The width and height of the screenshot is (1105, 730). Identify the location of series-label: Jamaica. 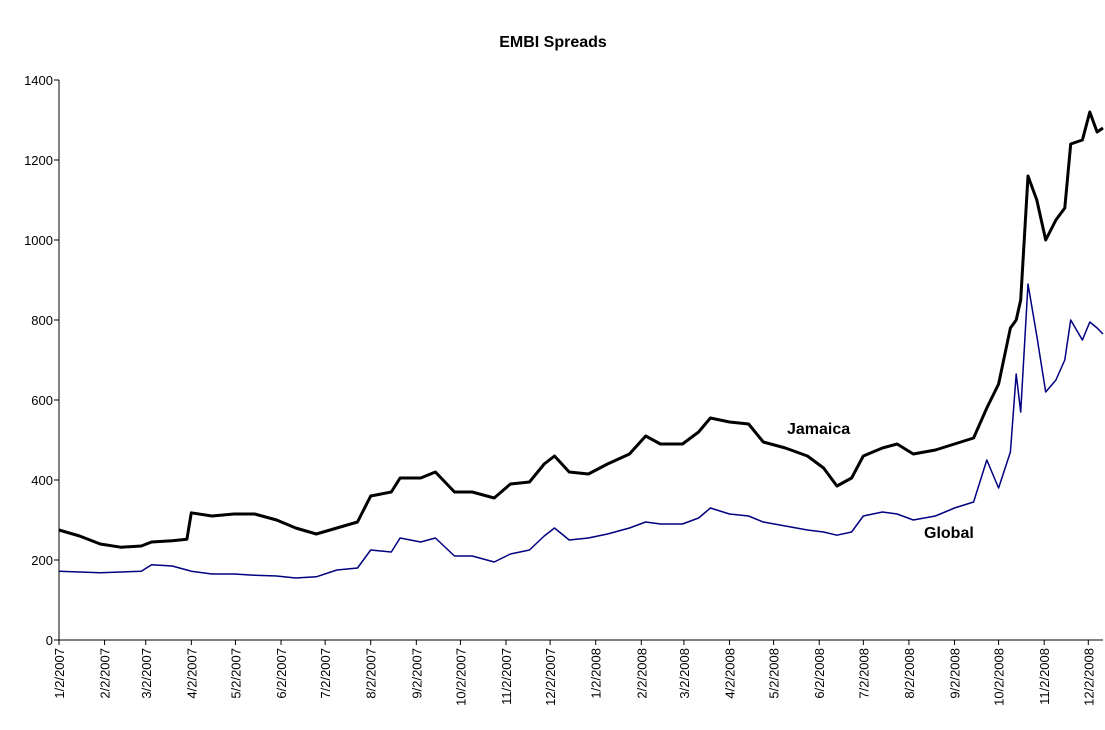
(818, 429).